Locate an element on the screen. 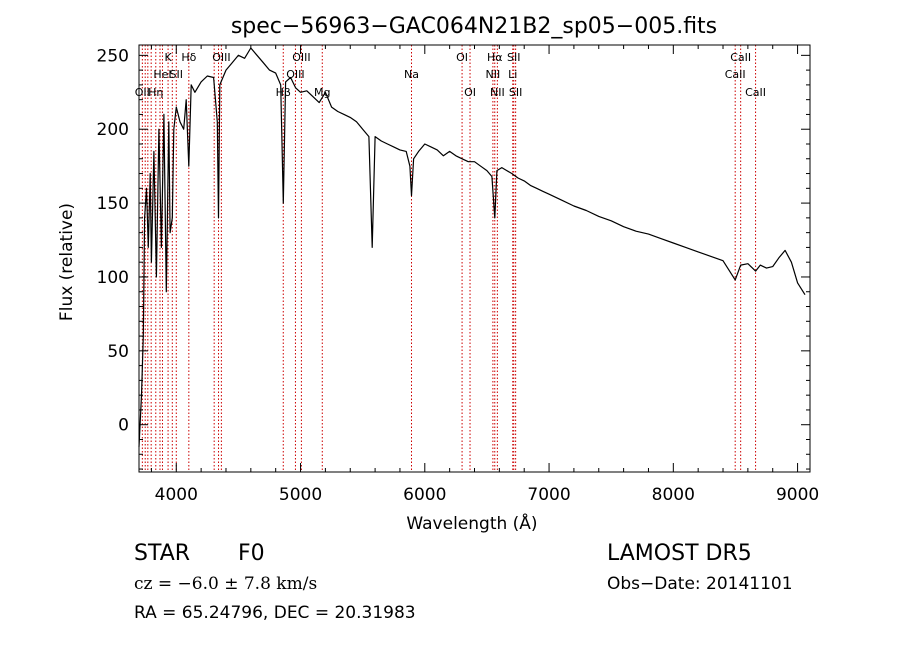  x-tick-label-4000: 4000 is located at coordinates (176, 495).